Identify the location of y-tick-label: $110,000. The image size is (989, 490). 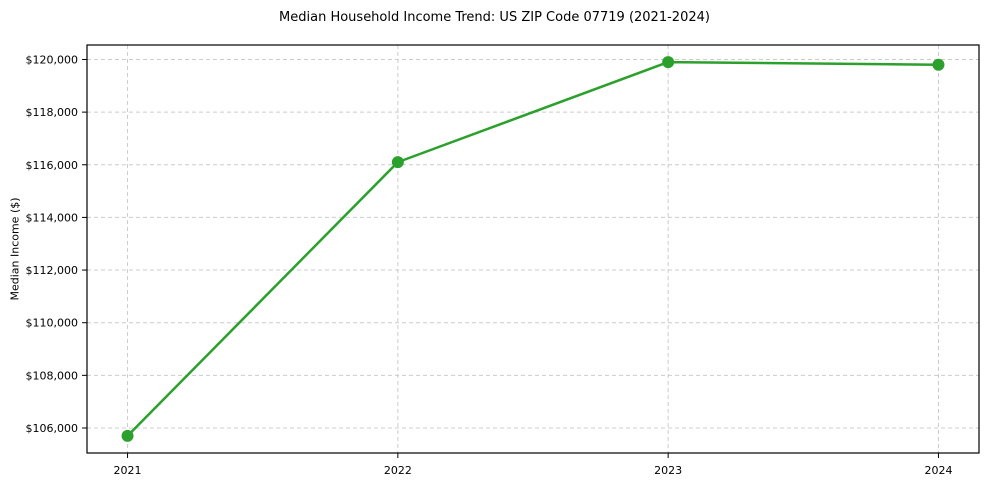
(52, 323).